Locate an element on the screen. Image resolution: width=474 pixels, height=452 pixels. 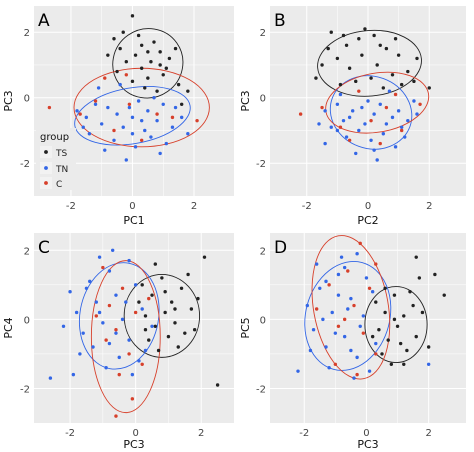
panel-c-points is located at coordinates (134, 333).